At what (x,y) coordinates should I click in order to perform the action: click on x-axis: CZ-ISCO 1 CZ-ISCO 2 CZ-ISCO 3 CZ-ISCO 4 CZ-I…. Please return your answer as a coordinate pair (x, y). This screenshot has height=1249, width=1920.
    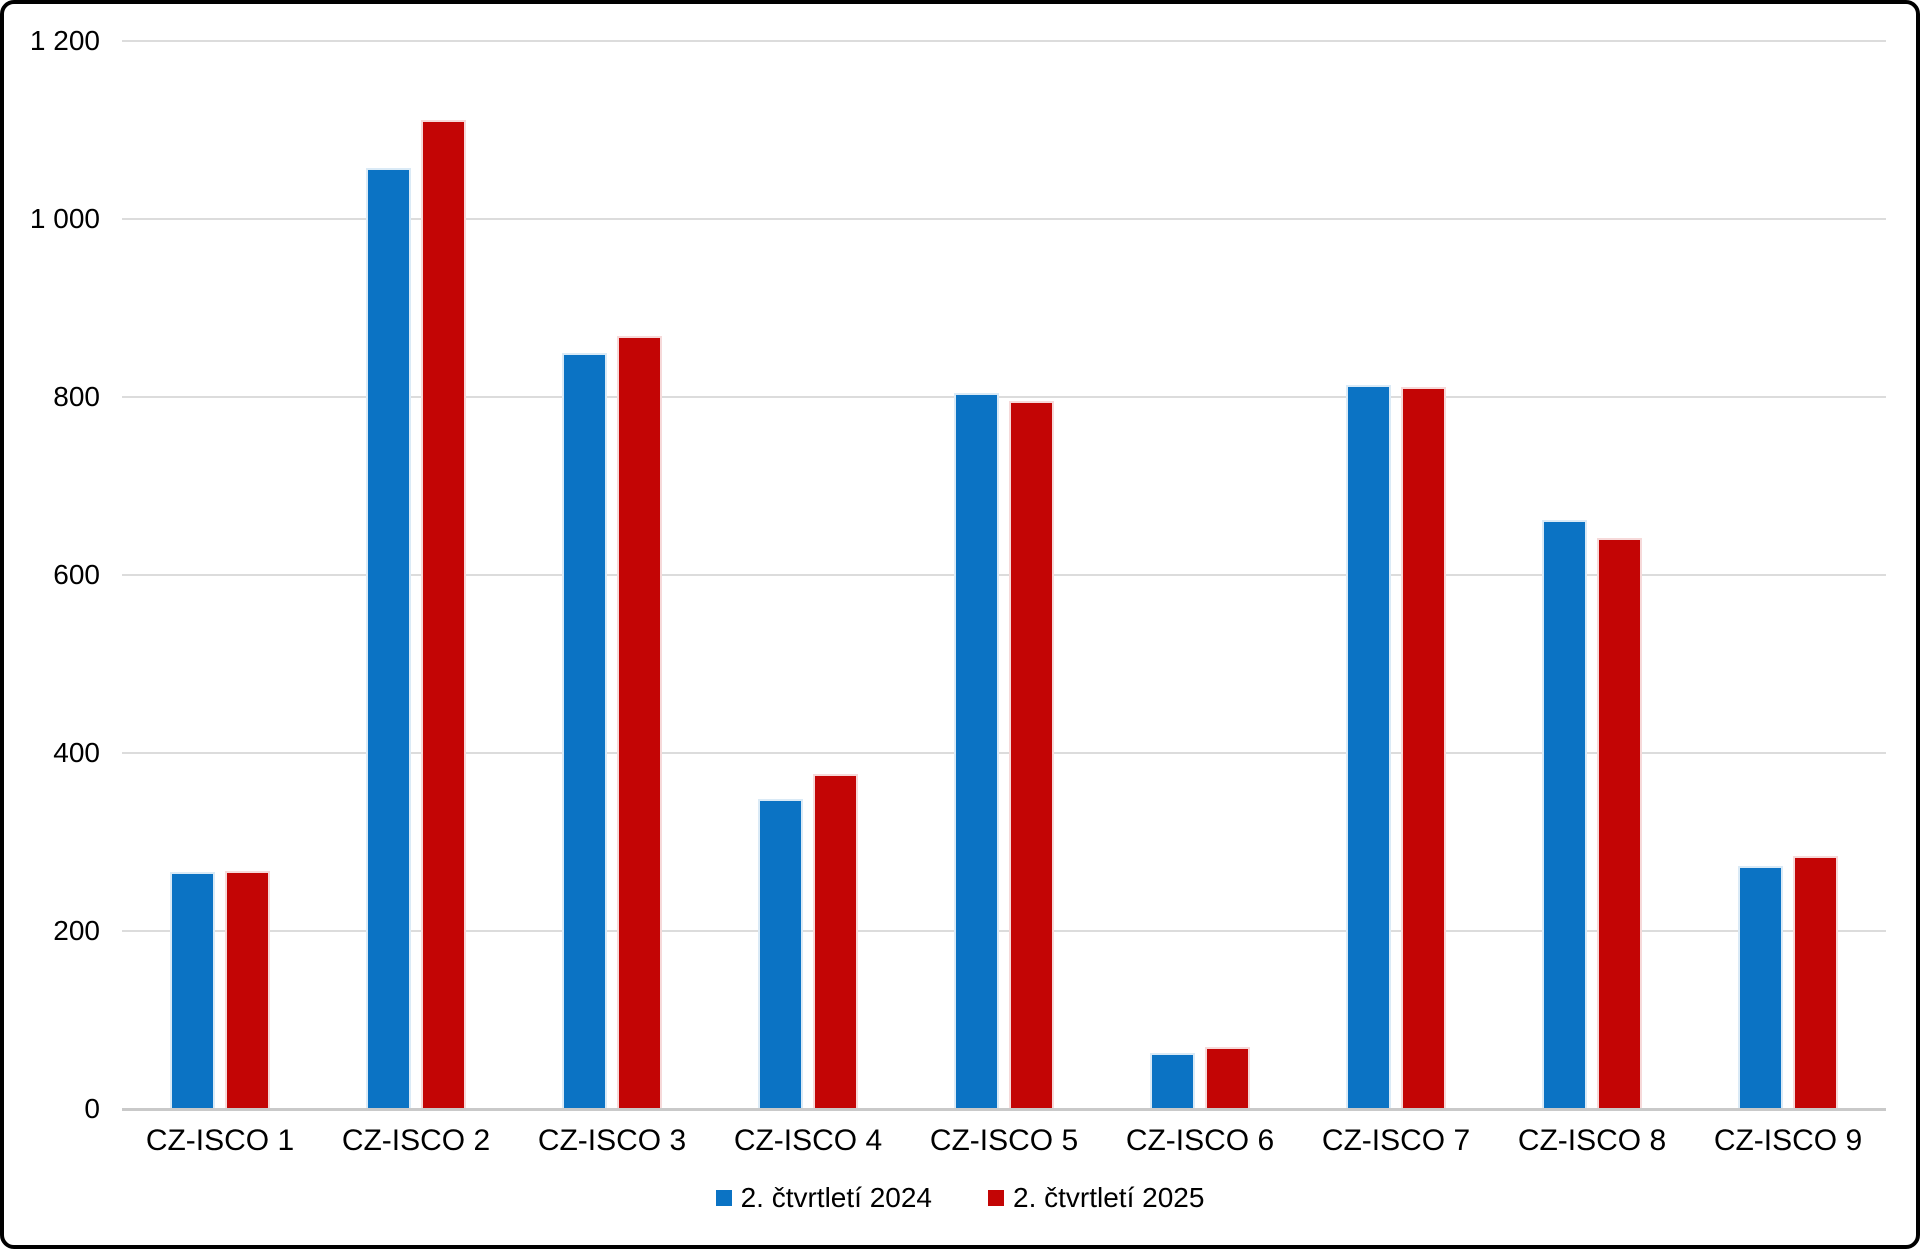
    Looking at the image, I should click on (1004, 1144).